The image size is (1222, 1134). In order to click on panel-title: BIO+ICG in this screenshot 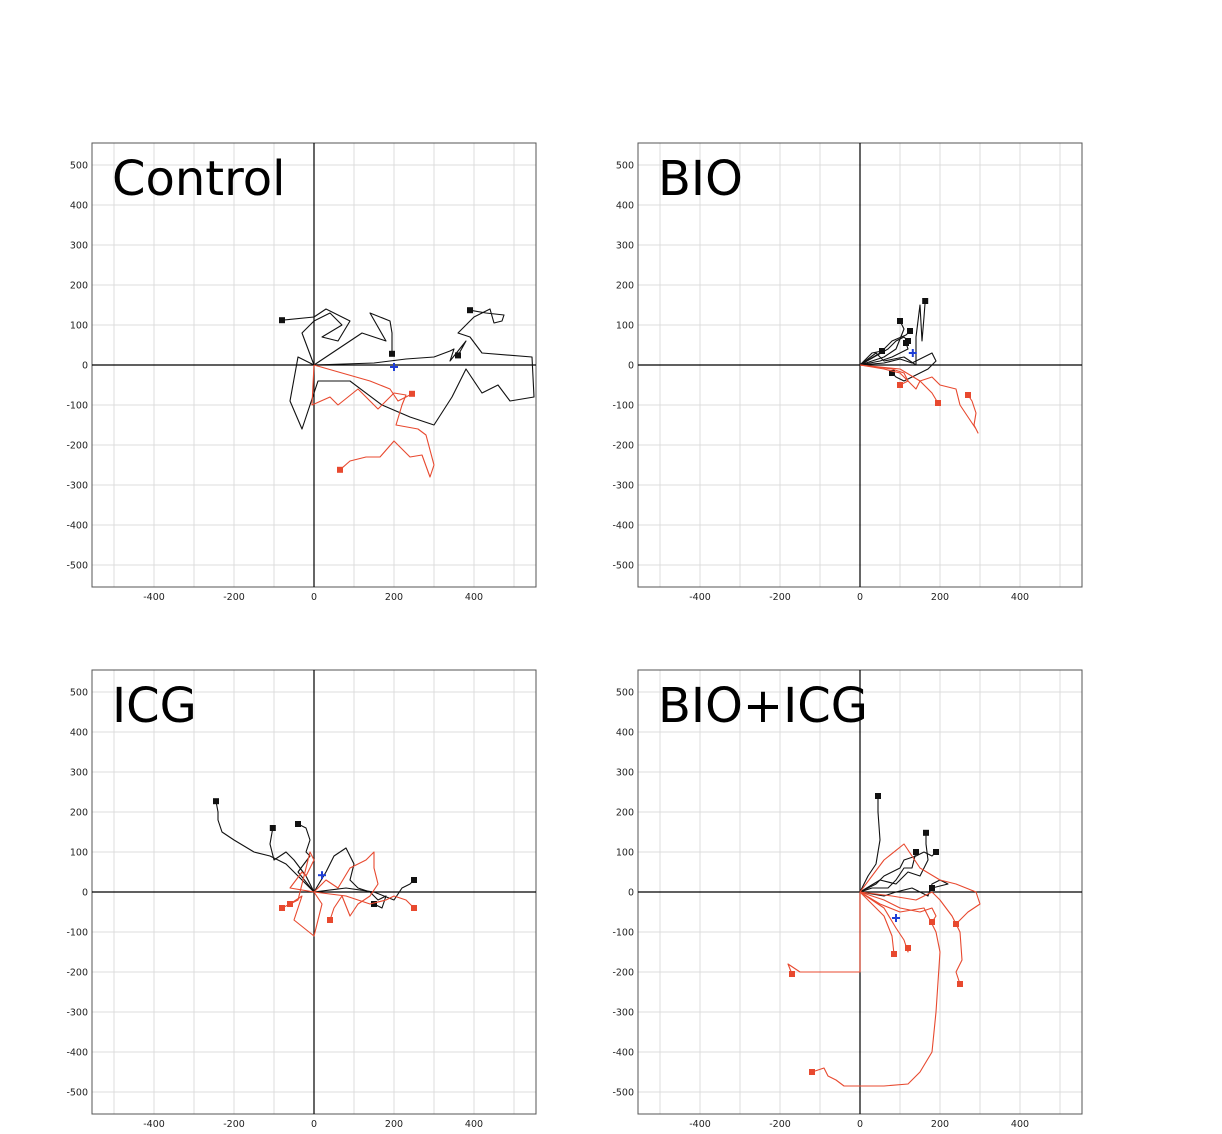, I will do `click(763, 706)`.